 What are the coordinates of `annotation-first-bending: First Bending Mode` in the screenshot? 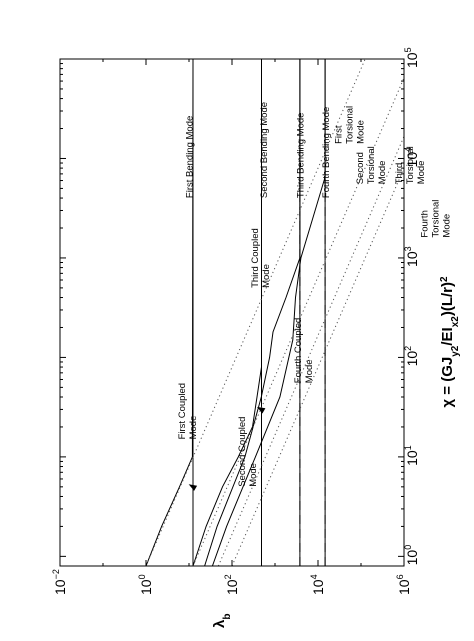 It's located at (189, 157).